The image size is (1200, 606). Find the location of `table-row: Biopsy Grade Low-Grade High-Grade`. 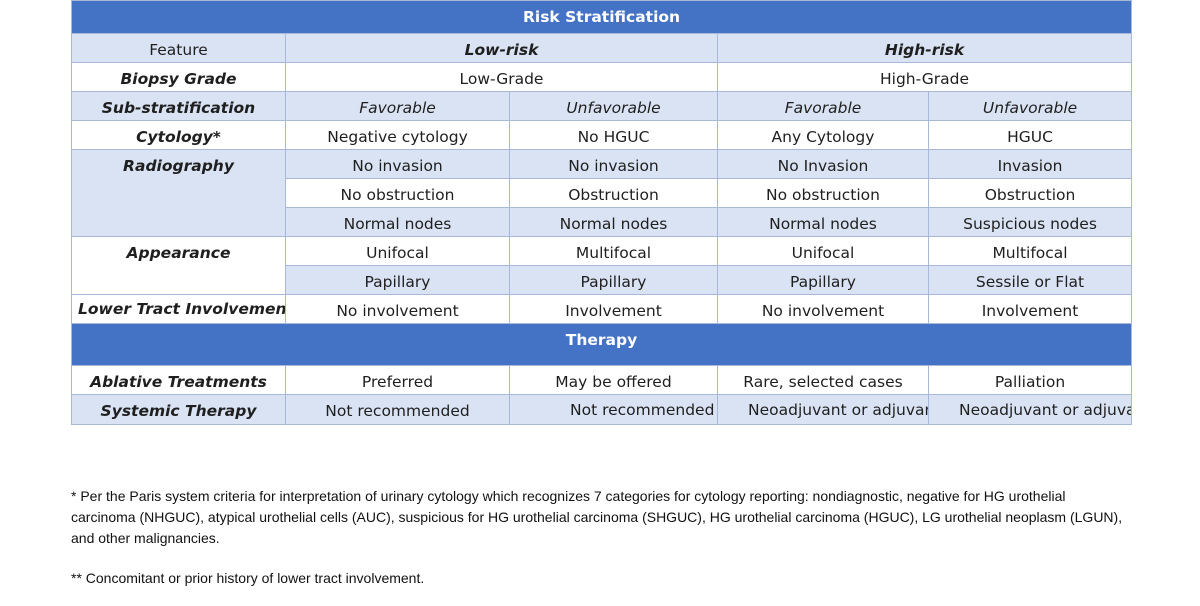

table-row: Biopsy Grade Low-Grade High-Grade is located at coordinates (602, 77).